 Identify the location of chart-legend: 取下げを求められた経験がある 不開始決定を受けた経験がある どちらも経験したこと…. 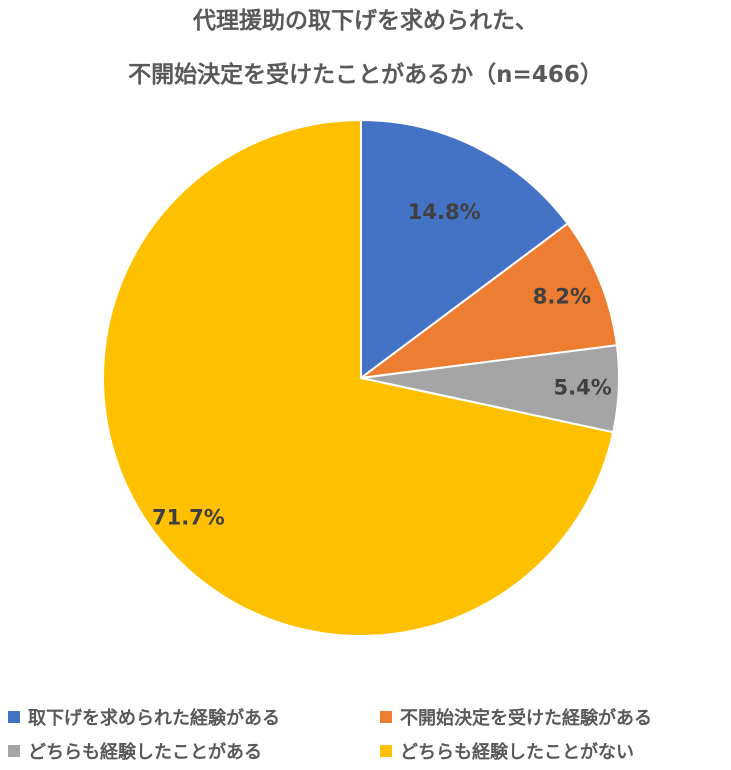
(365, 734).